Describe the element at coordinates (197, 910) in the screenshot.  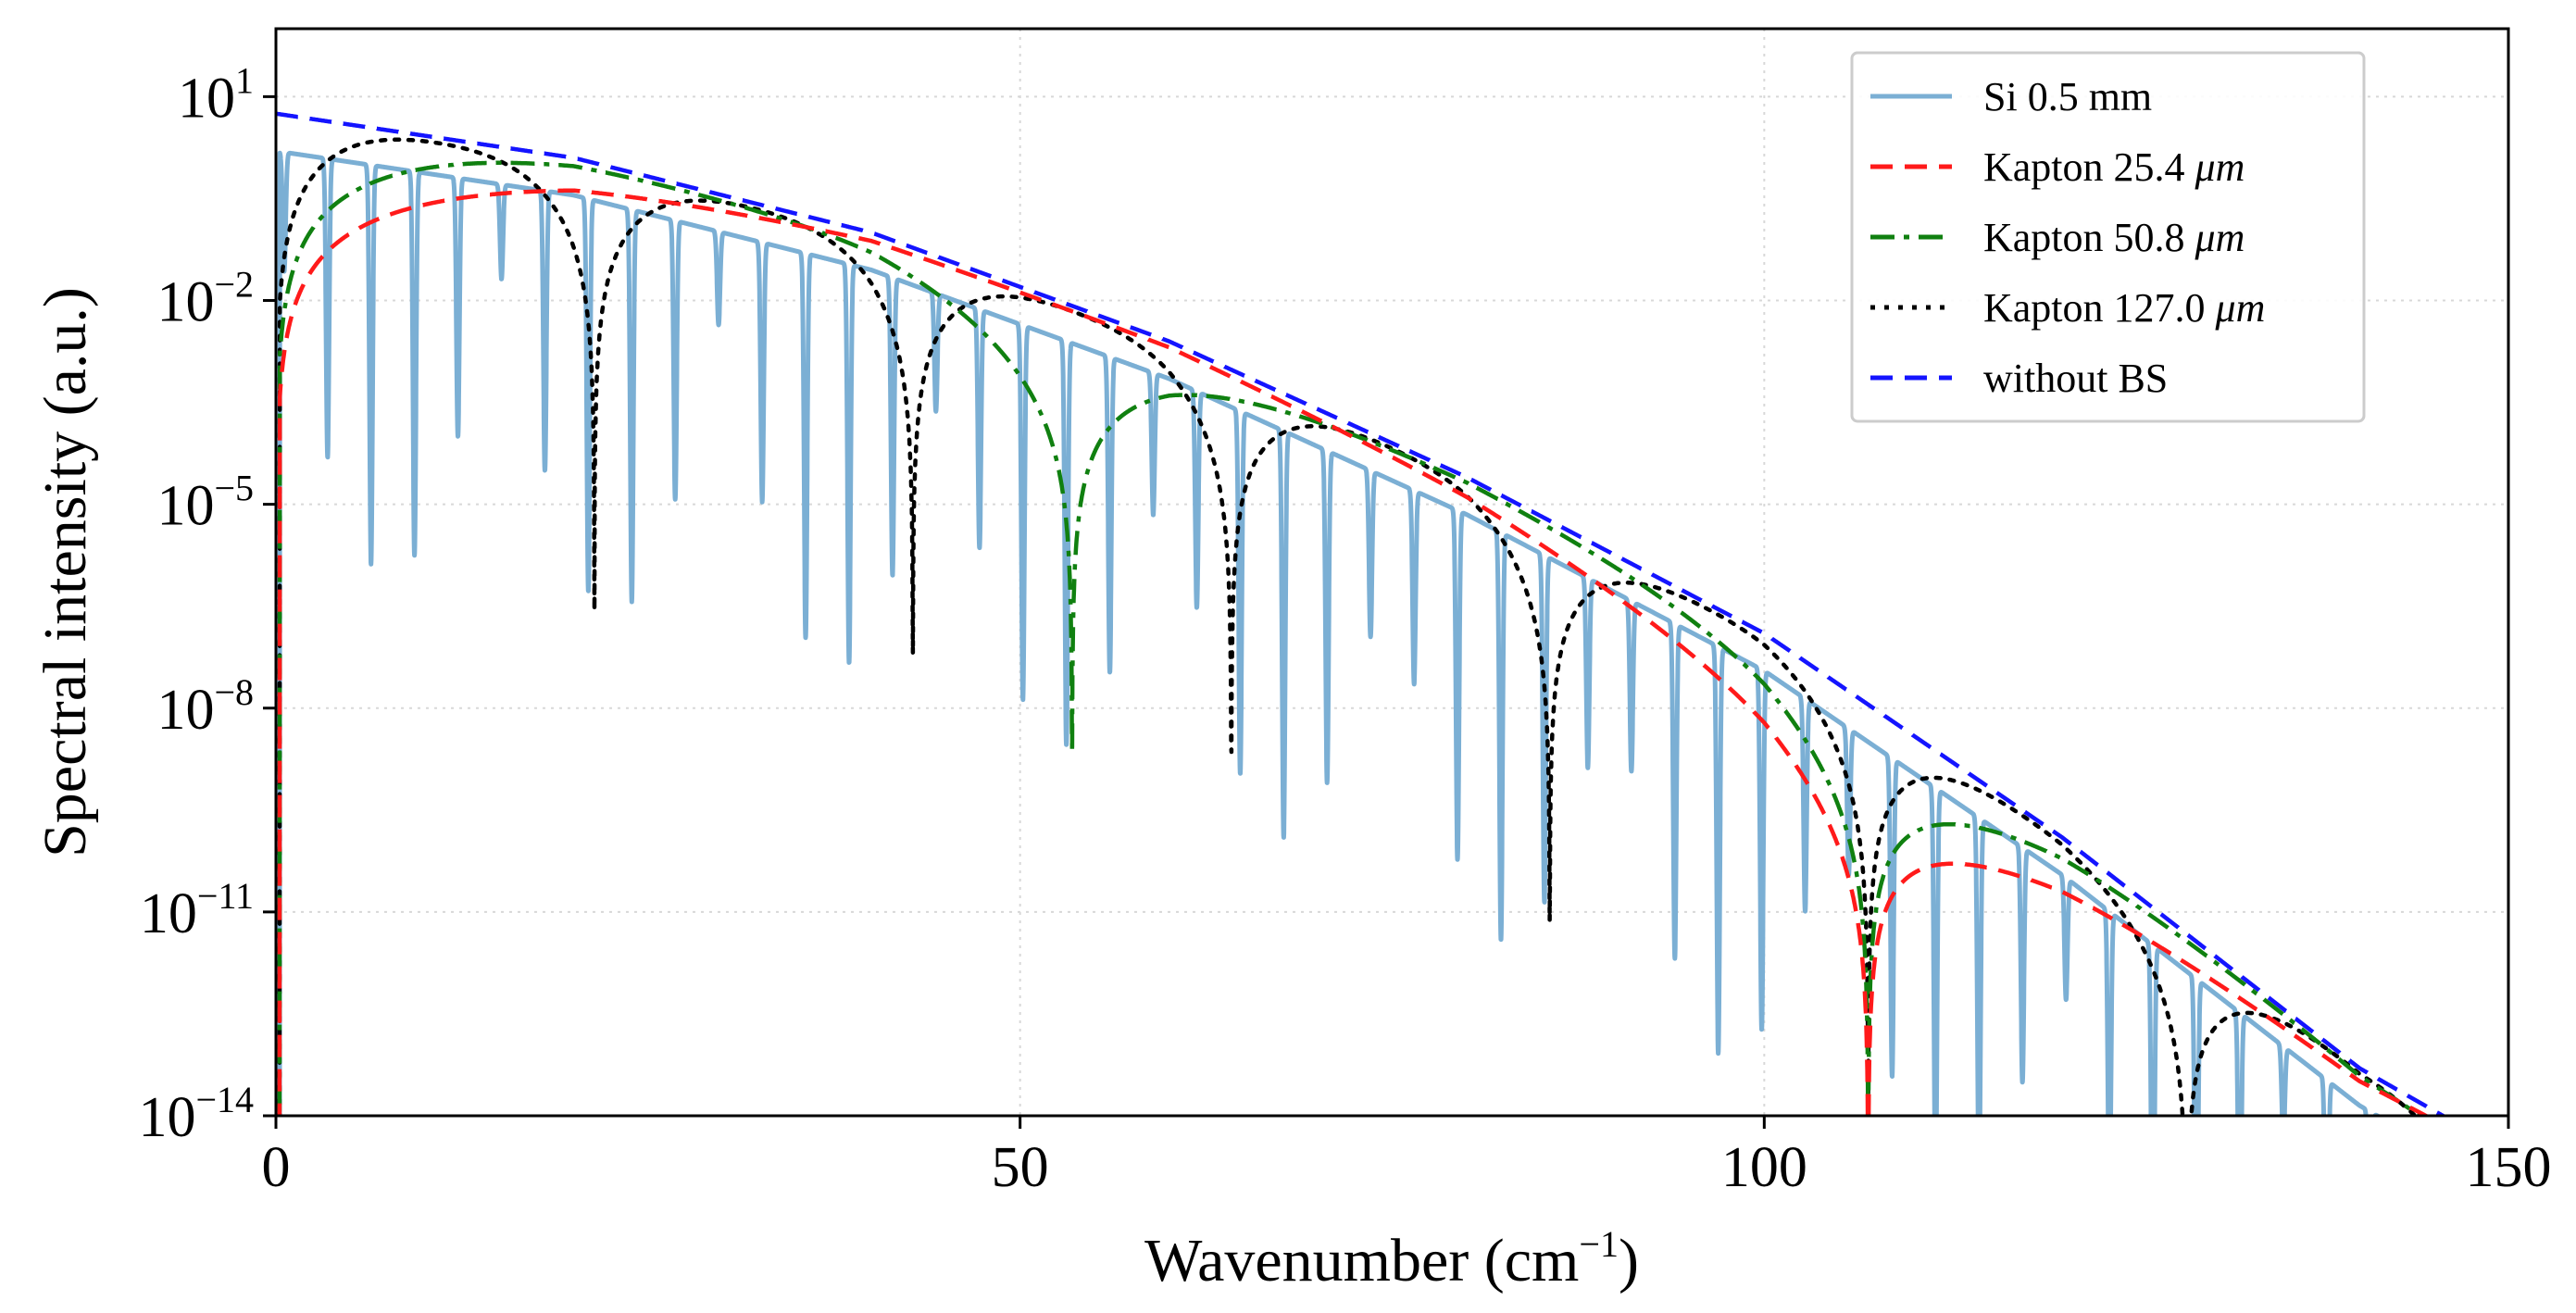
I see `y-tick-label: 10⁻¹¹` at that location.